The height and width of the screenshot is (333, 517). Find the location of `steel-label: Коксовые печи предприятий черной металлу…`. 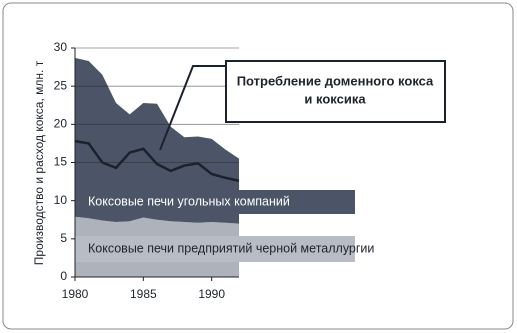

steel-label: Коксовые печи предприятий черной металлу… is located at coordinates (231, 248).